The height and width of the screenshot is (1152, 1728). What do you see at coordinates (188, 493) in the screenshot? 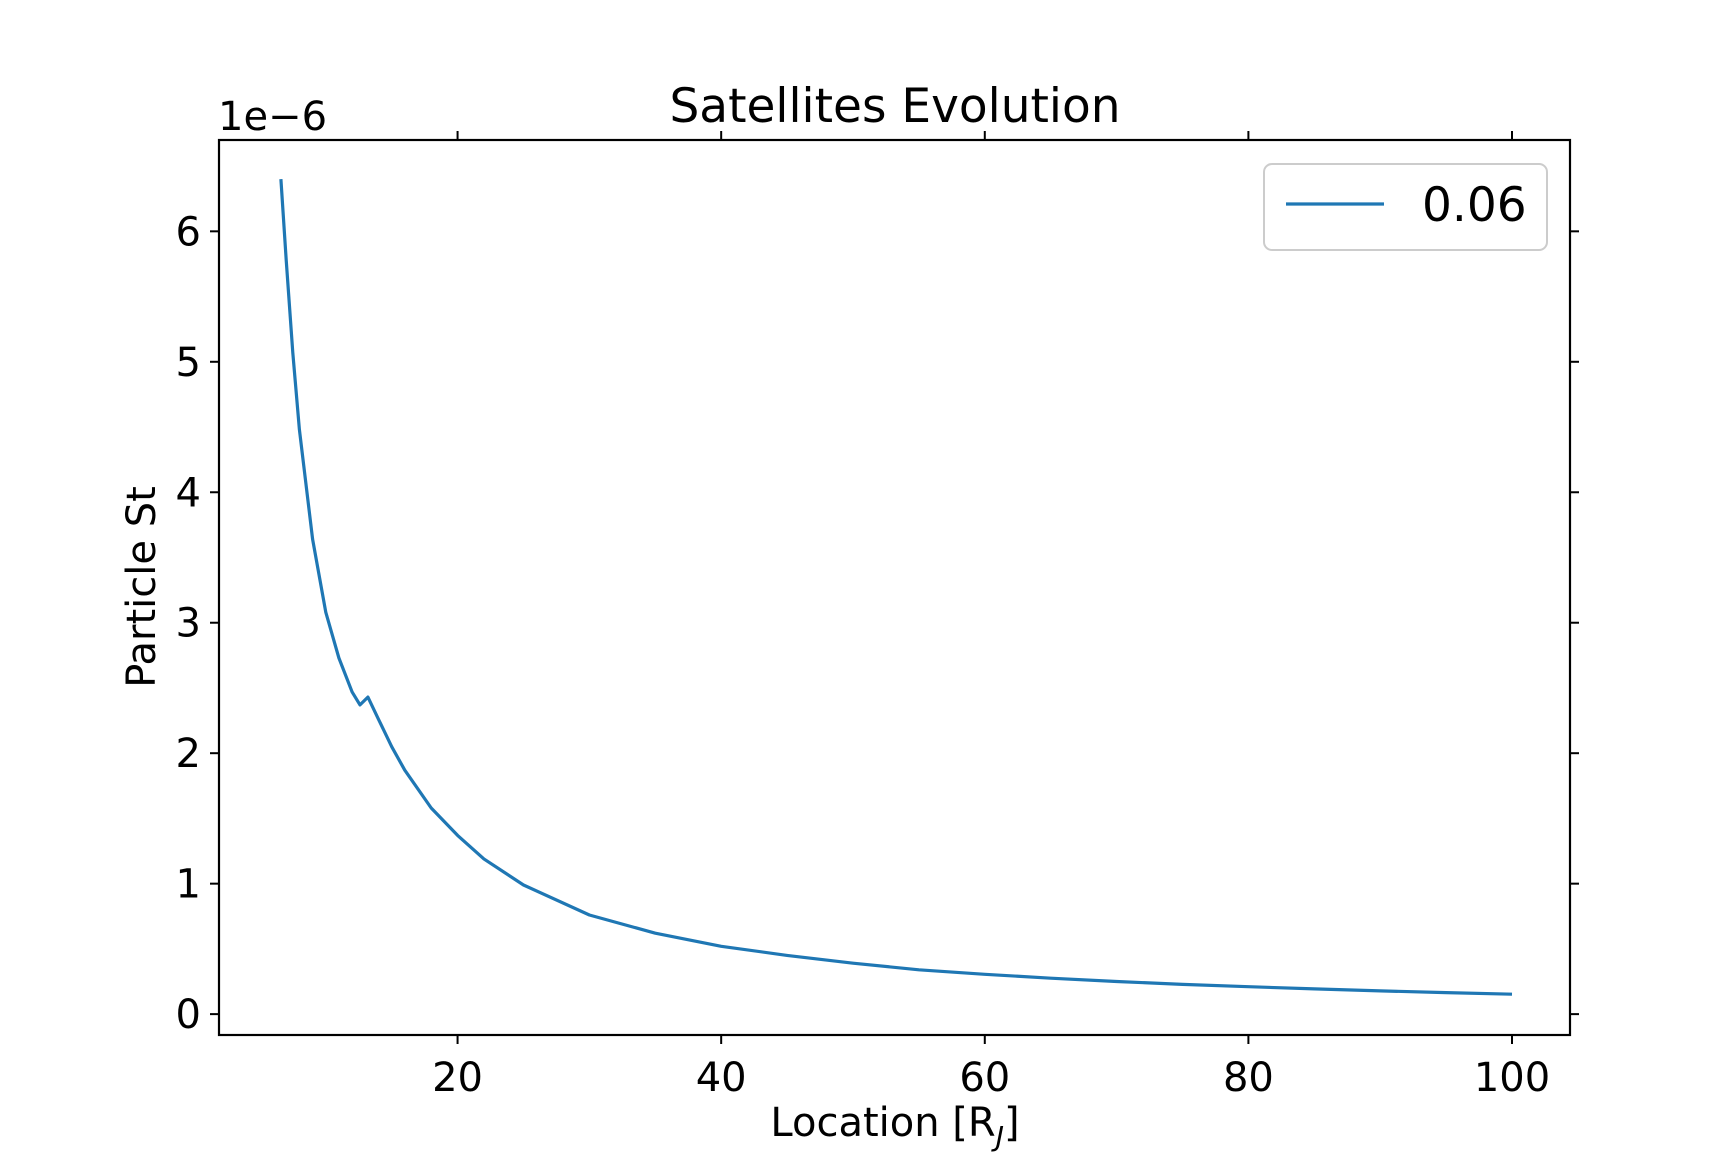
I see `y-tick-label: 4` at bounding box center [188, 493].